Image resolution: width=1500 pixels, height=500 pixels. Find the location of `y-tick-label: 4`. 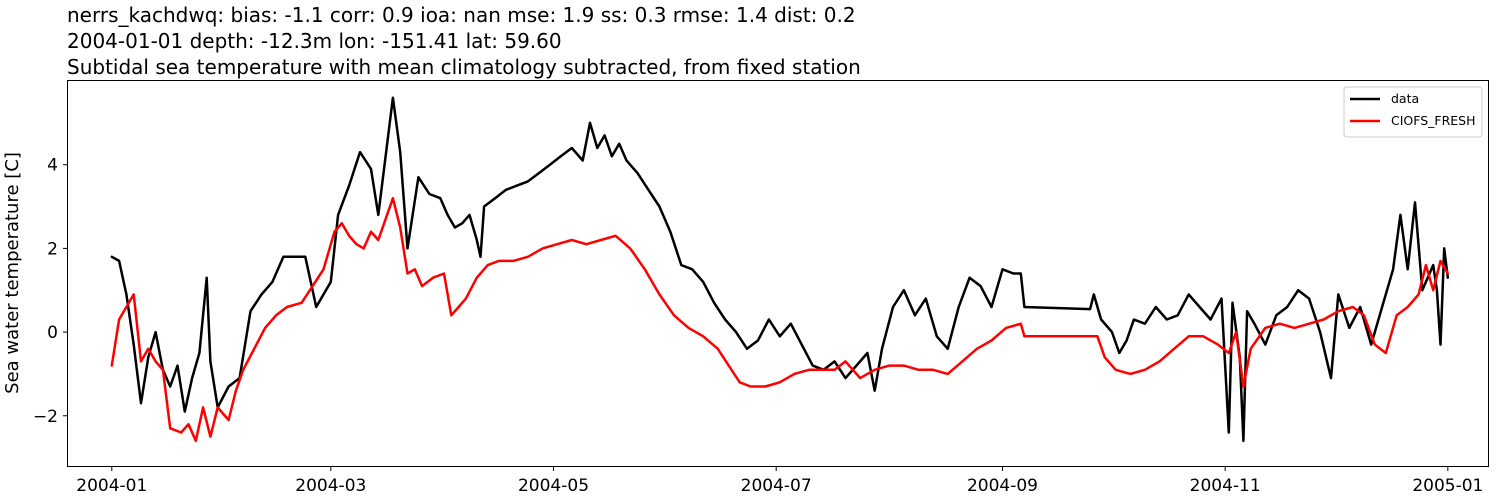

y-tick-label: 4 is located at coordinates (52, 166).